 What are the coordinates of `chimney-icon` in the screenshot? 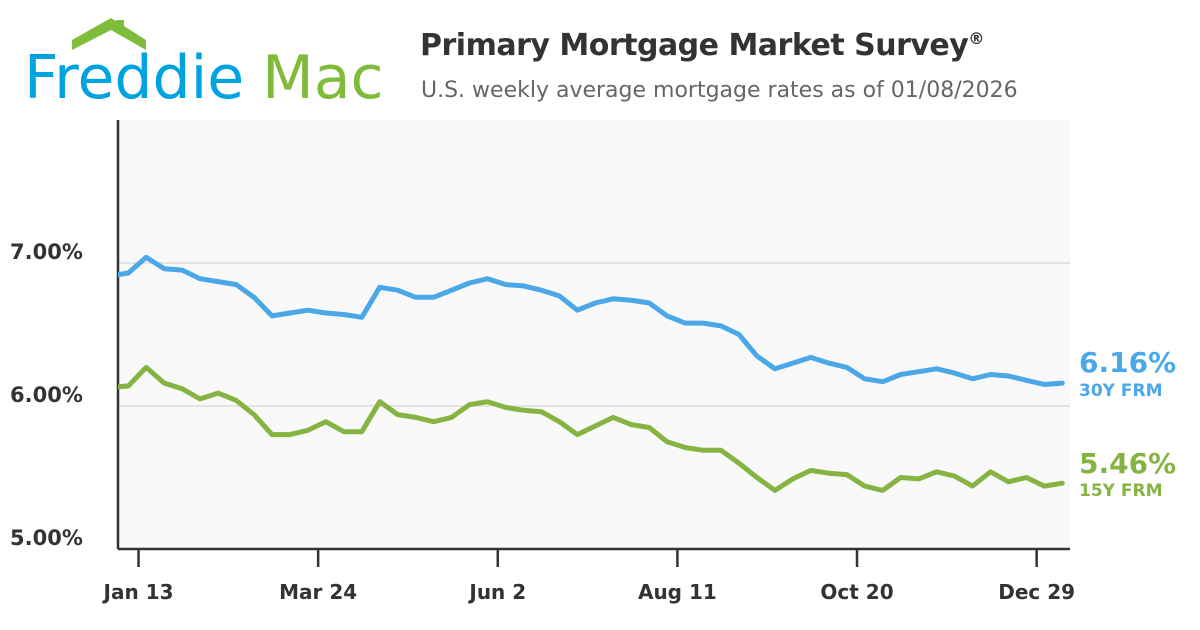 It's located at (120, 26).